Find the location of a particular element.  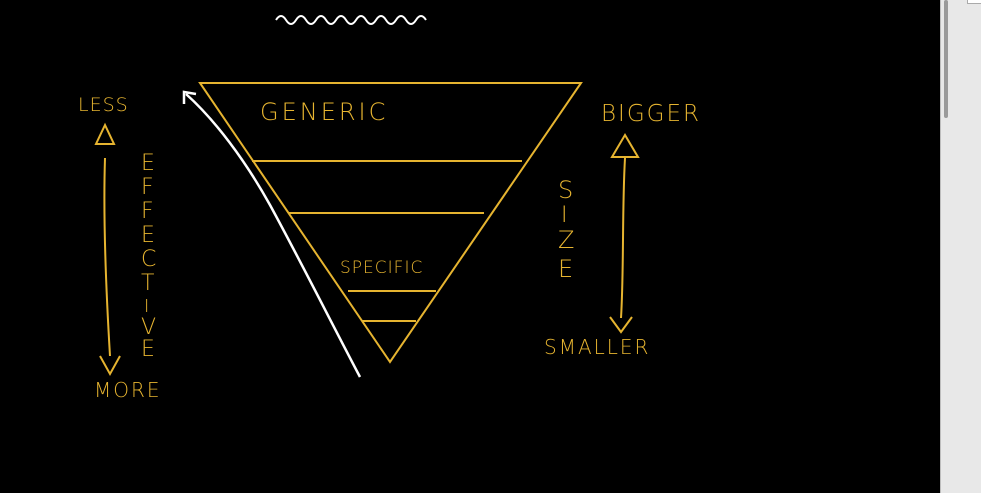

size-letter: E is located at coordinates (565, 269).